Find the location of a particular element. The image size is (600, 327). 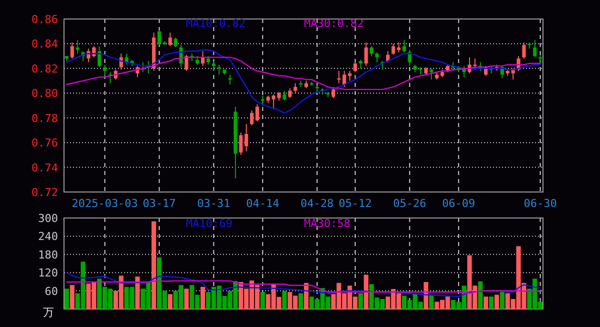

text: MA10:69 is located at coordinates (209, 223).